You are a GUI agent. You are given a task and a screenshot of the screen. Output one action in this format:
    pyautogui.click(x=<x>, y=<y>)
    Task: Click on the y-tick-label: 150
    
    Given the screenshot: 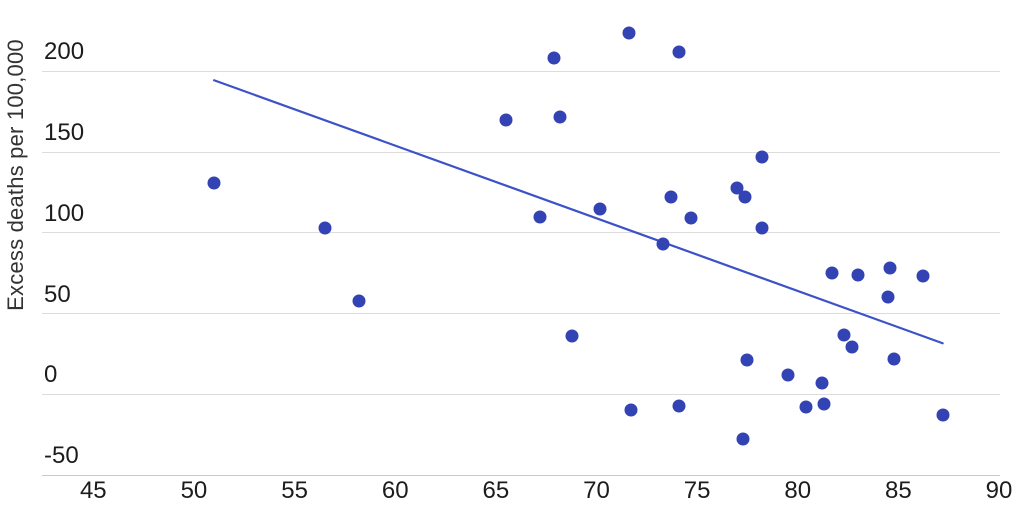 What is the action you would take?
    pyautogui.click(x=64, y=133)
    